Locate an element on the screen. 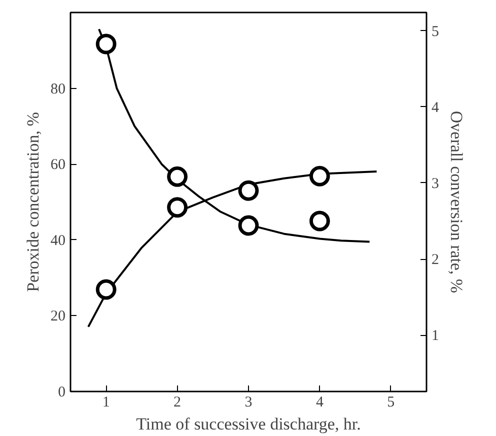 The image size is (496, 436). y-axis-title: Peroxide concentration, % is located at coordinates (33, 202).